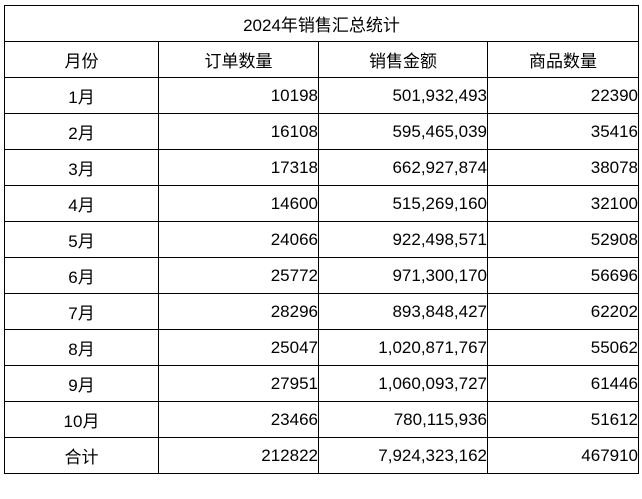 The image size is (642, 499). What do you see at coordinates (81, 59) in the screenshot?
I see `column-header-month: 月份` at bounding box center [81, 59].